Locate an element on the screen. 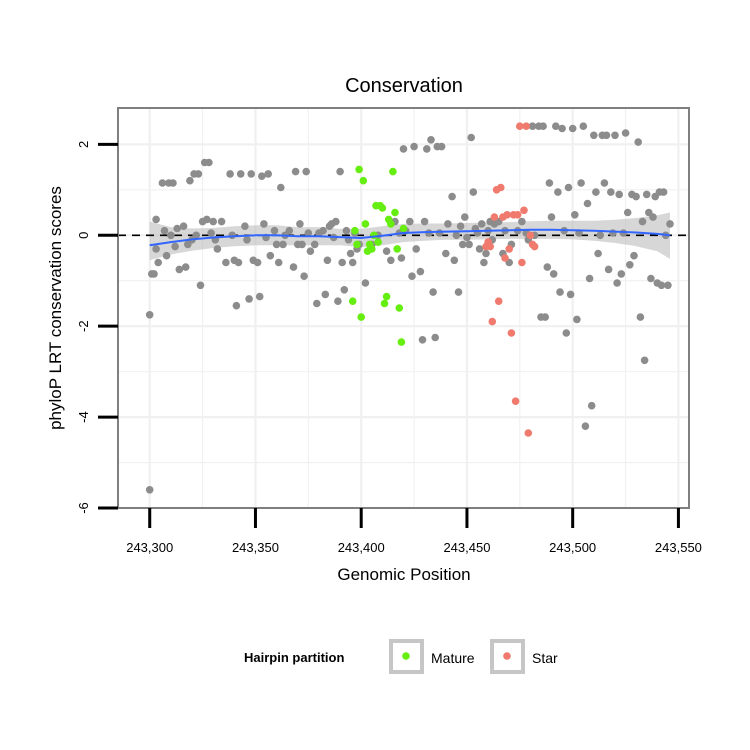 The image size is (750, 750). legend-dot-mature is located at coordinates (406, 656).